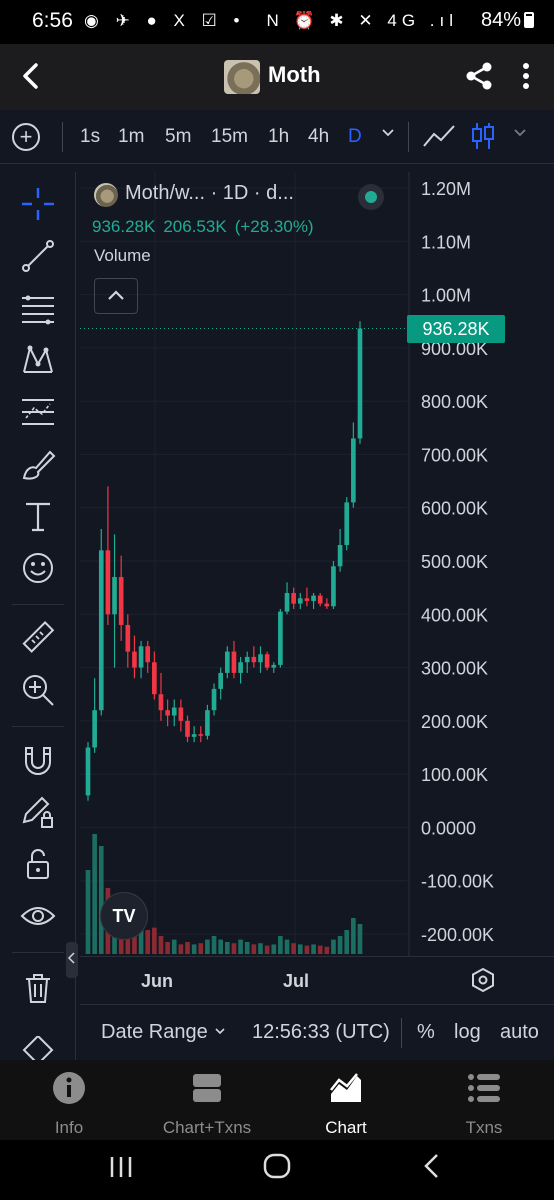 The height and width of the screenshot is (1200, 554). I want to click on log-scale-toggle: log, so click(467, 1032).